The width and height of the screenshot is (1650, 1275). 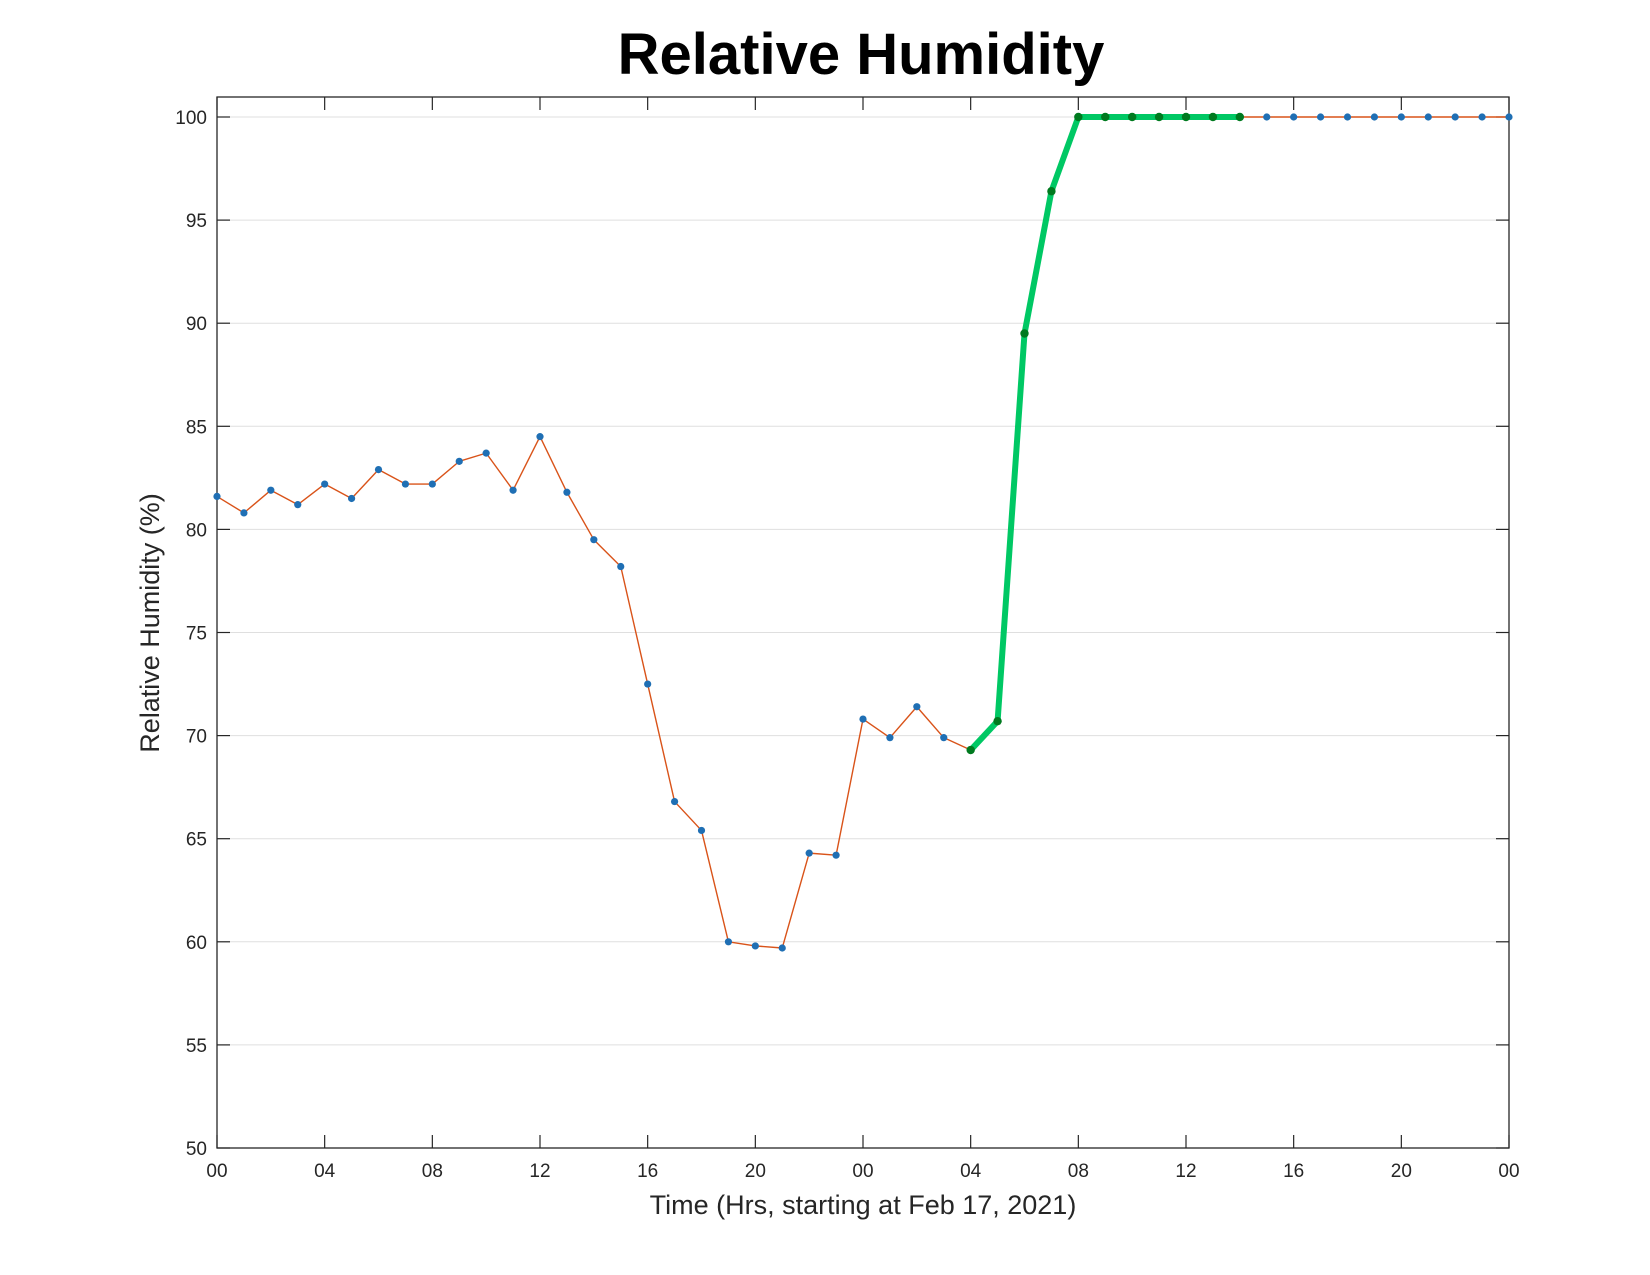 I want to click on y-tick-label: 50, so click(x=196, y=1149).